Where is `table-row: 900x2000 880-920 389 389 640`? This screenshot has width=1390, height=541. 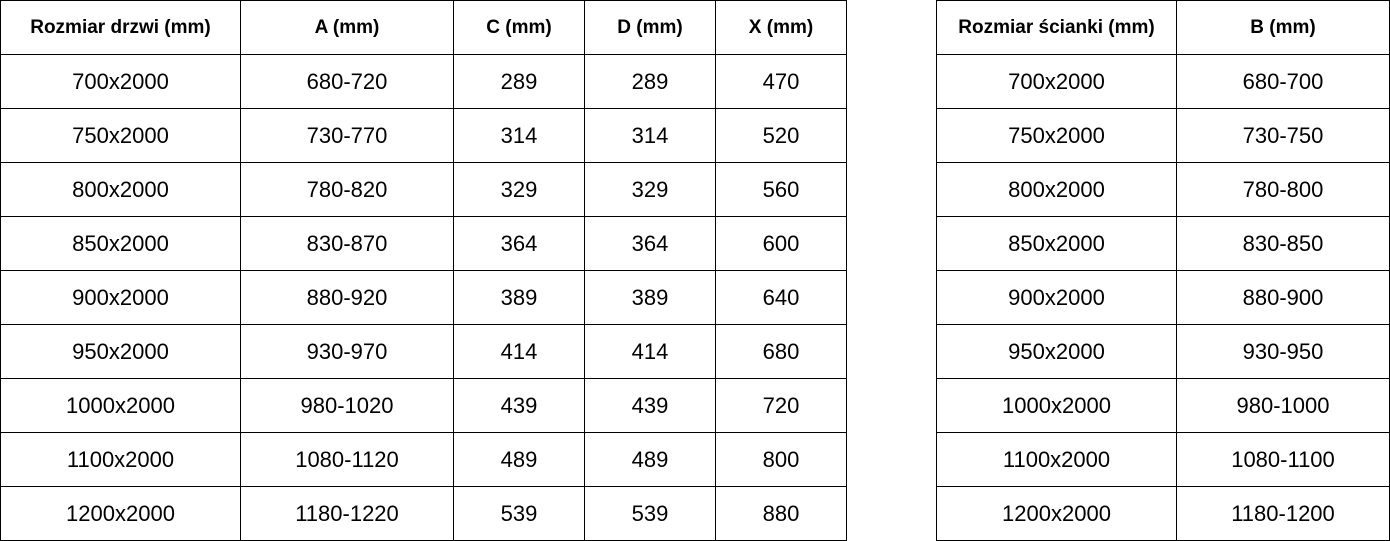
table-row: 900x2000 880-920 389 389 640 is located at coordinates (423, 297).